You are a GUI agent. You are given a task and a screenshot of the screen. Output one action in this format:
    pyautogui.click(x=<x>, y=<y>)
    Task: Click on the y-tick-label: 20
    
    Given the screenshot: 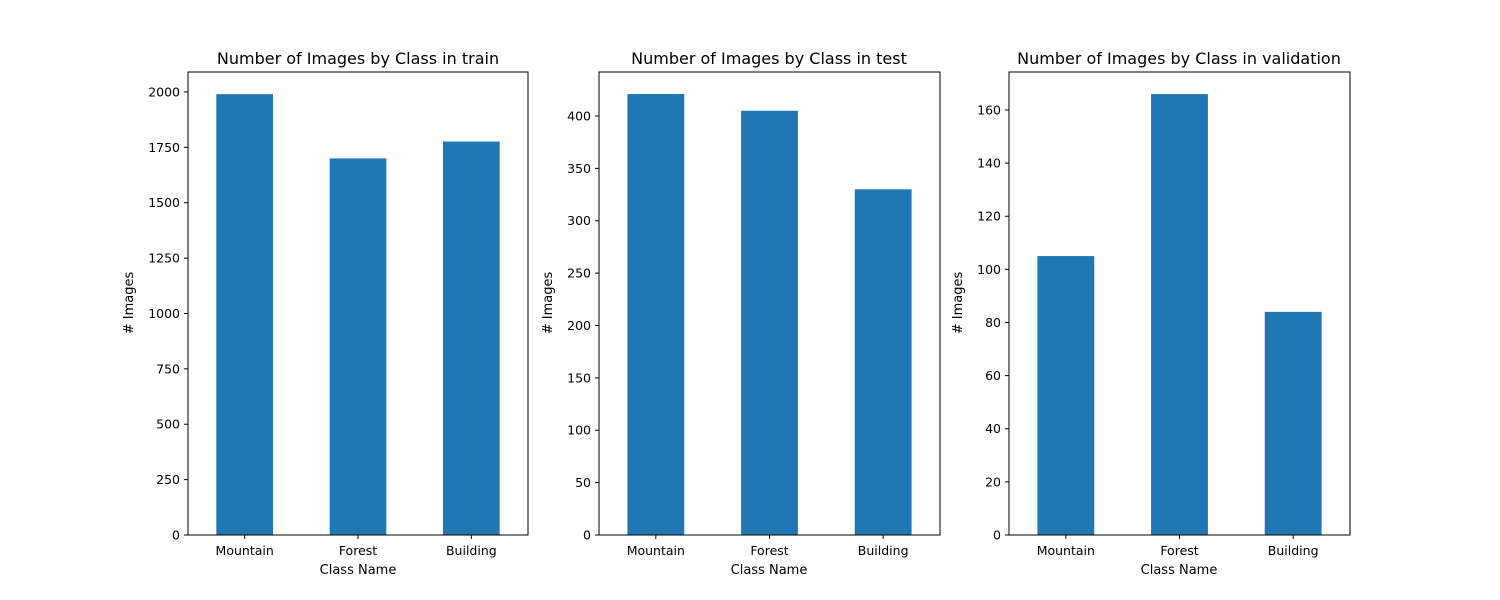 What is the action you would take?
    pyautogui.click(x=993, y=481)
    